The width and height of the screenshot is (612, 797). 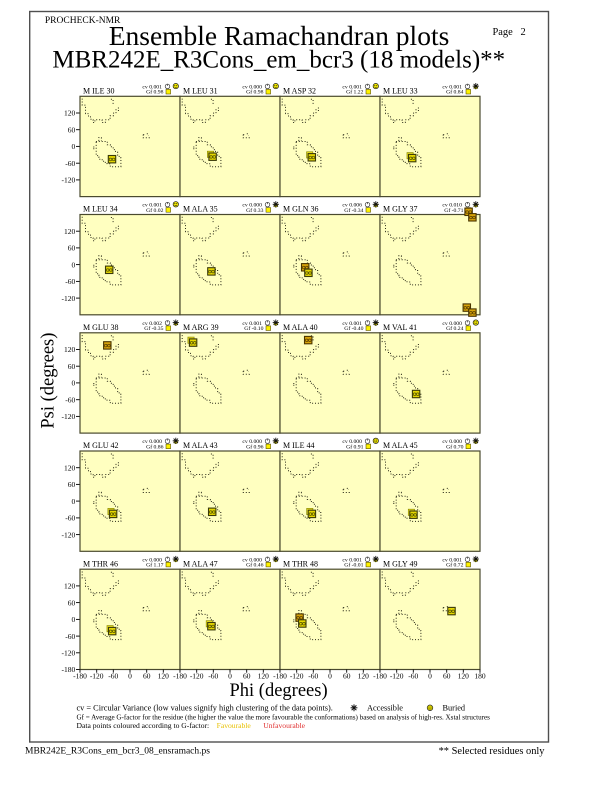 I want to click on svg-text: 180, so click(x=480, y=675).